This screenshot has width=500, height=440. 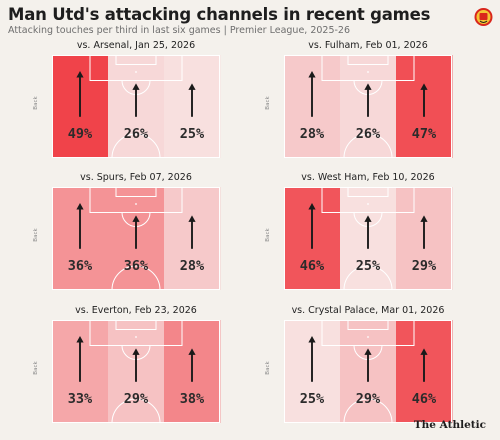 I want to click on pitch-chart: vs. West Ham, Feb 10, 2026 Back 46% 25% 29%, so click(x=359, y=231).